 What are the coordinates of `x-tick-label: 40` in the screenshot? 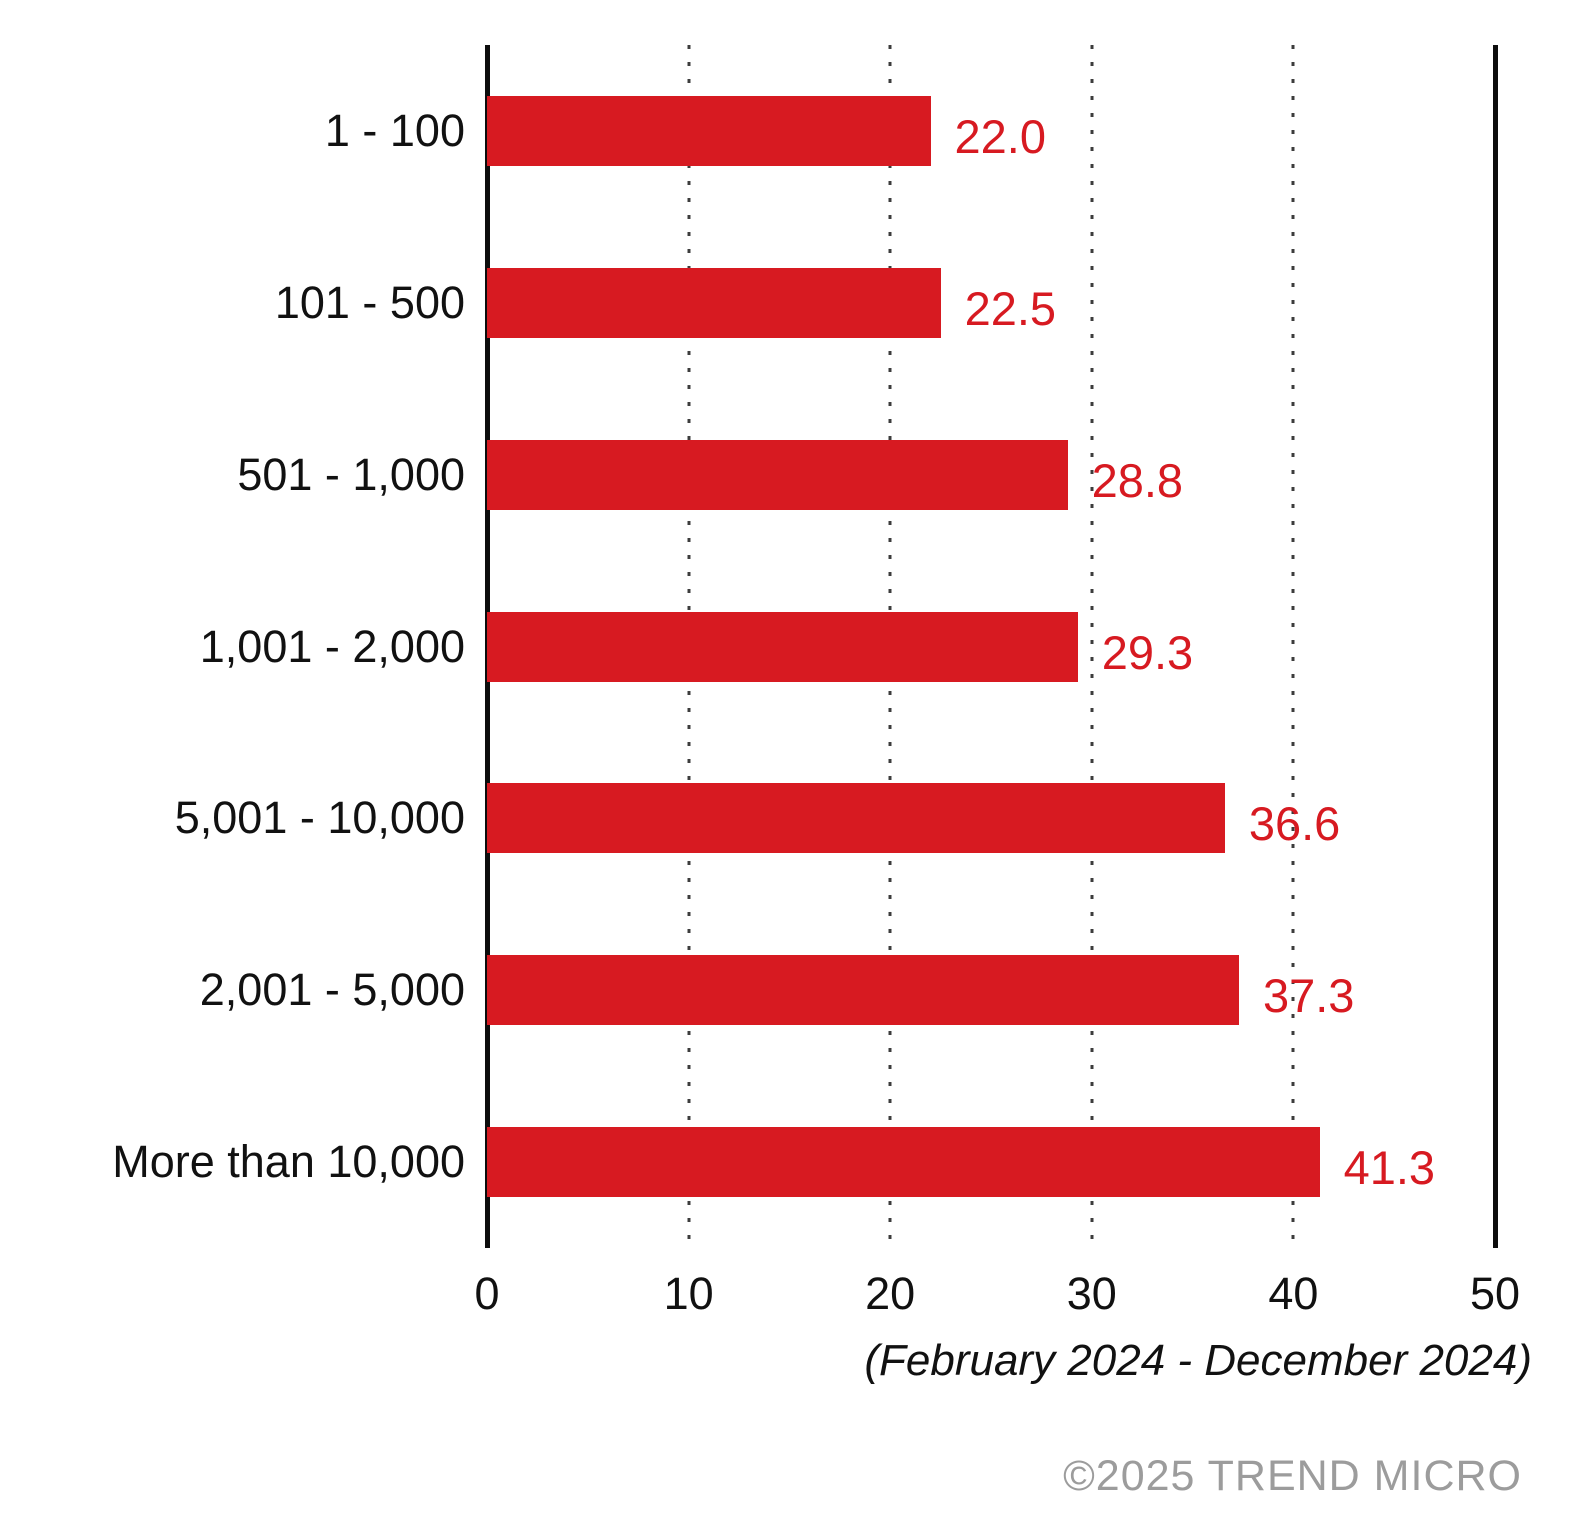 It's located at (1293, 1293).